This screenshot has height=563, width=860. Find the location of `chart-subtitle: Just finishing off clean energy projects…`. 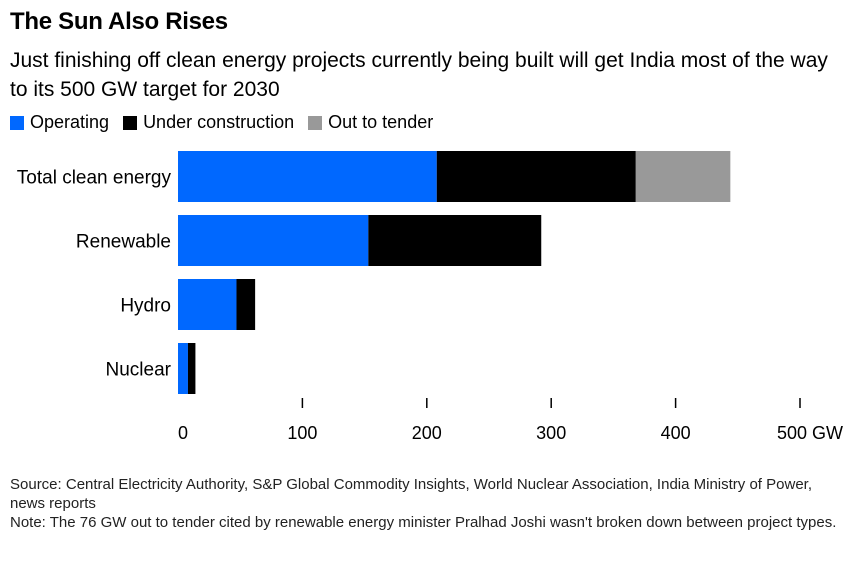

chart-subtitle: Just finishing off clean energy projects… is located at coordinates (419, 75).